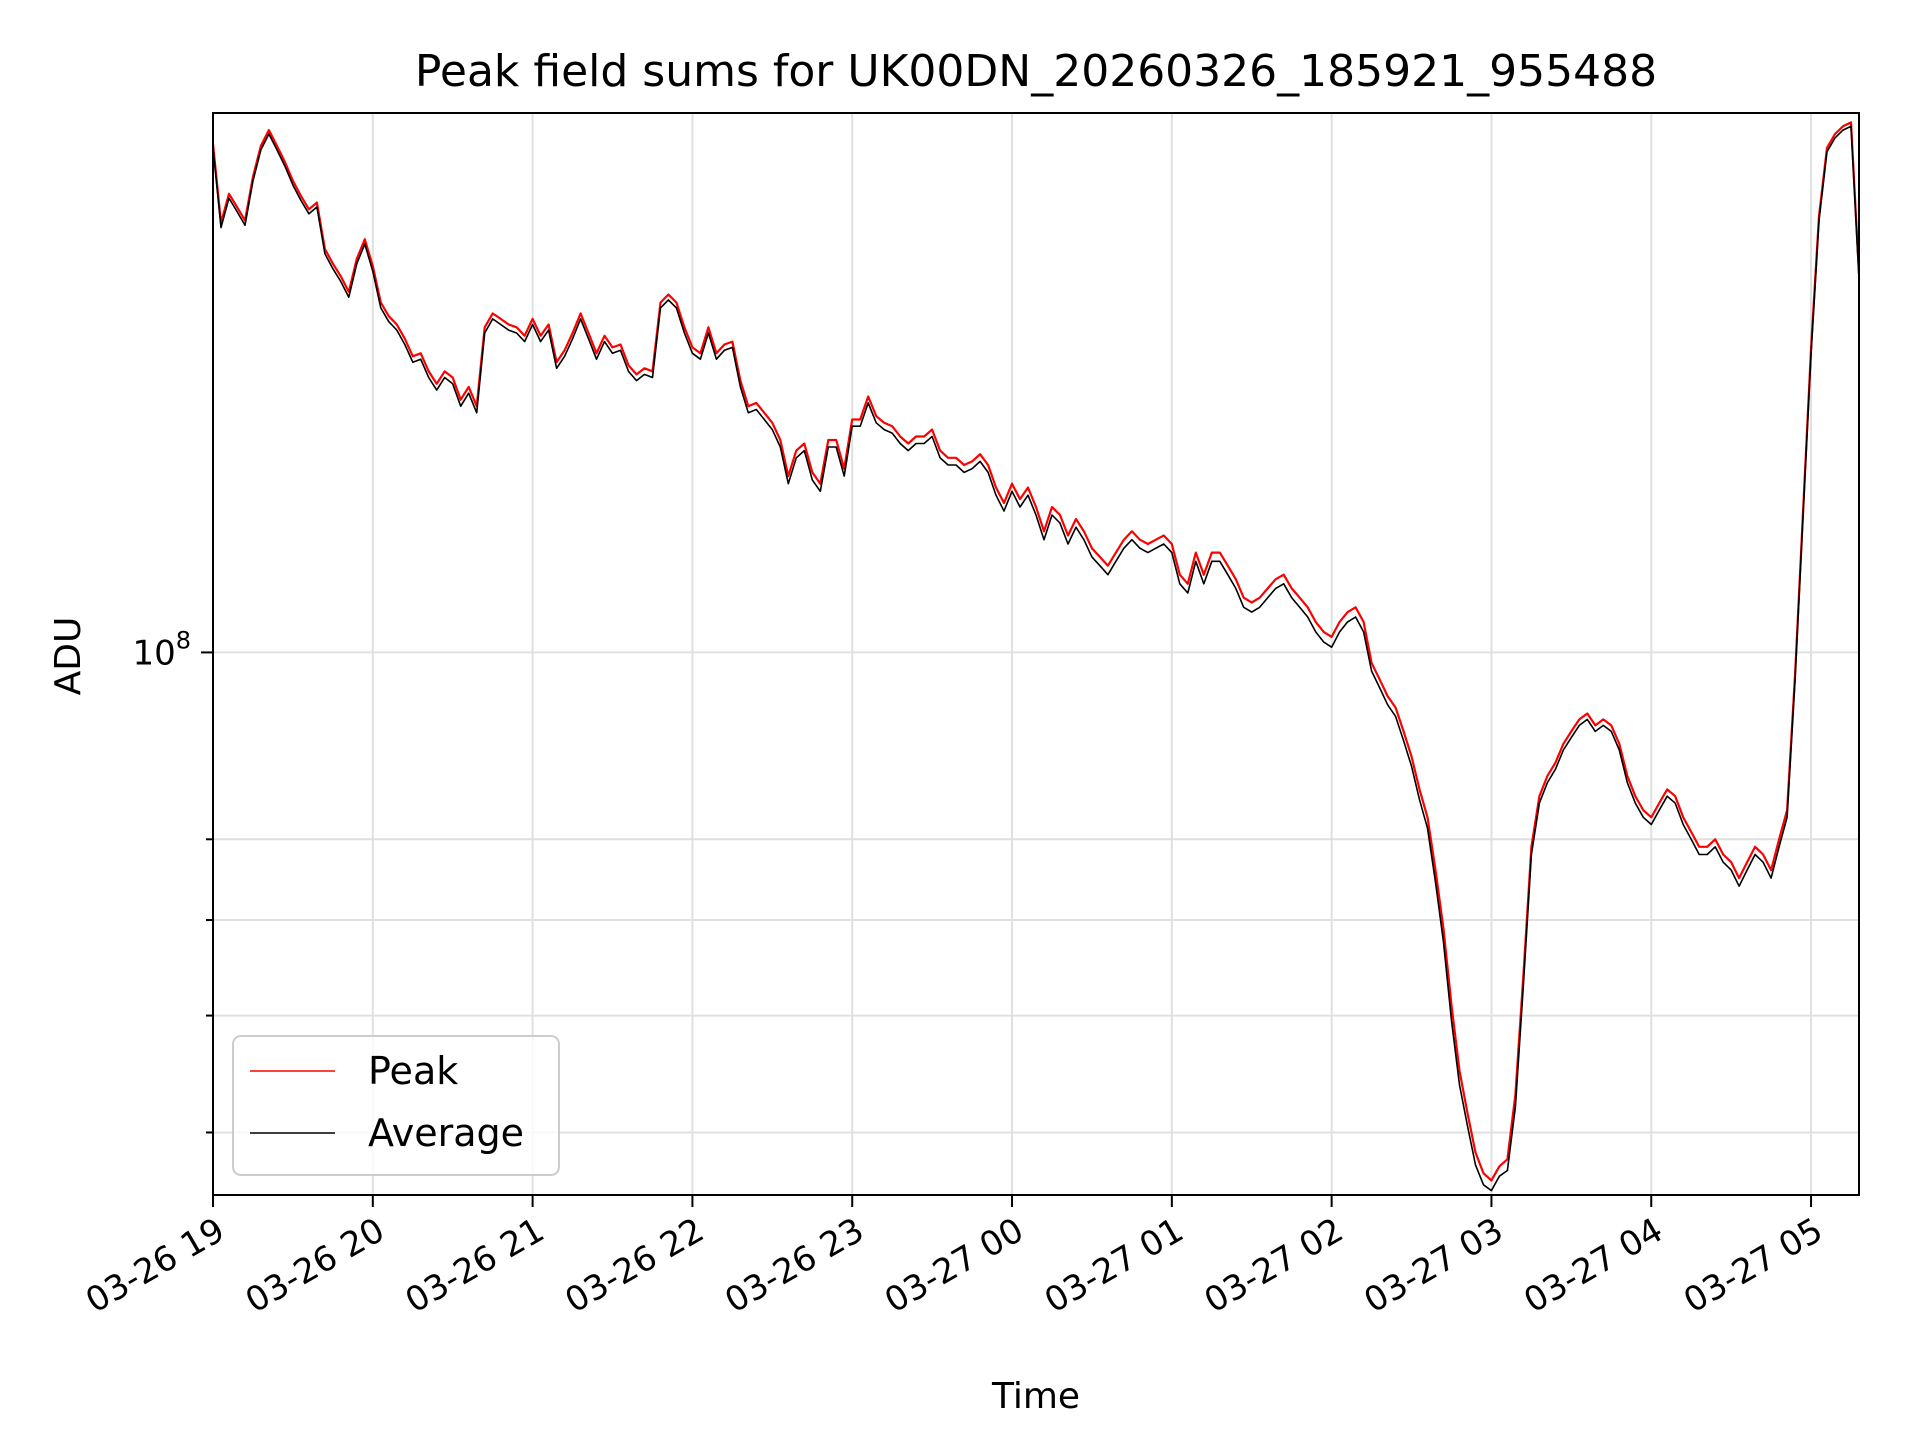 This screenshot has width=1920, height=1444. Describe the element at coordinates (68, 656) in the screenshot. I see `y-axis-title: ADU` at that location.